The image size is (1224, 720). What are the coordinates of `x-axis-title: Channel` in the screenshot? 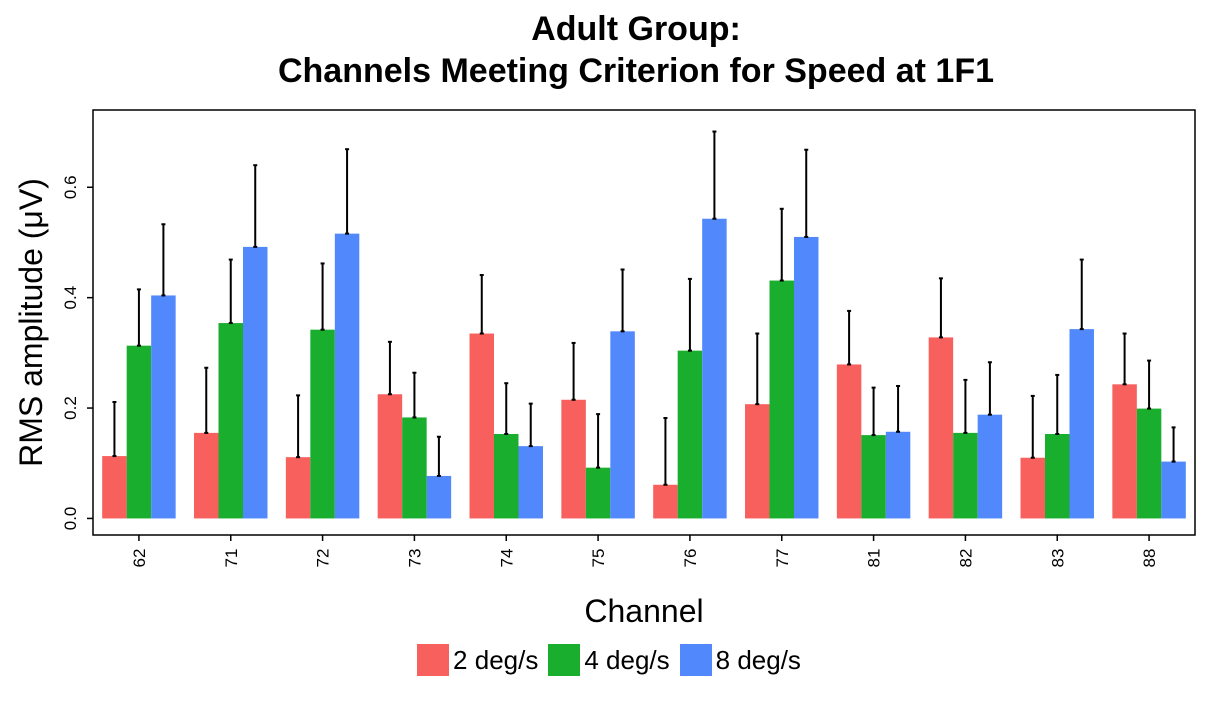 It's located at (643, 611).